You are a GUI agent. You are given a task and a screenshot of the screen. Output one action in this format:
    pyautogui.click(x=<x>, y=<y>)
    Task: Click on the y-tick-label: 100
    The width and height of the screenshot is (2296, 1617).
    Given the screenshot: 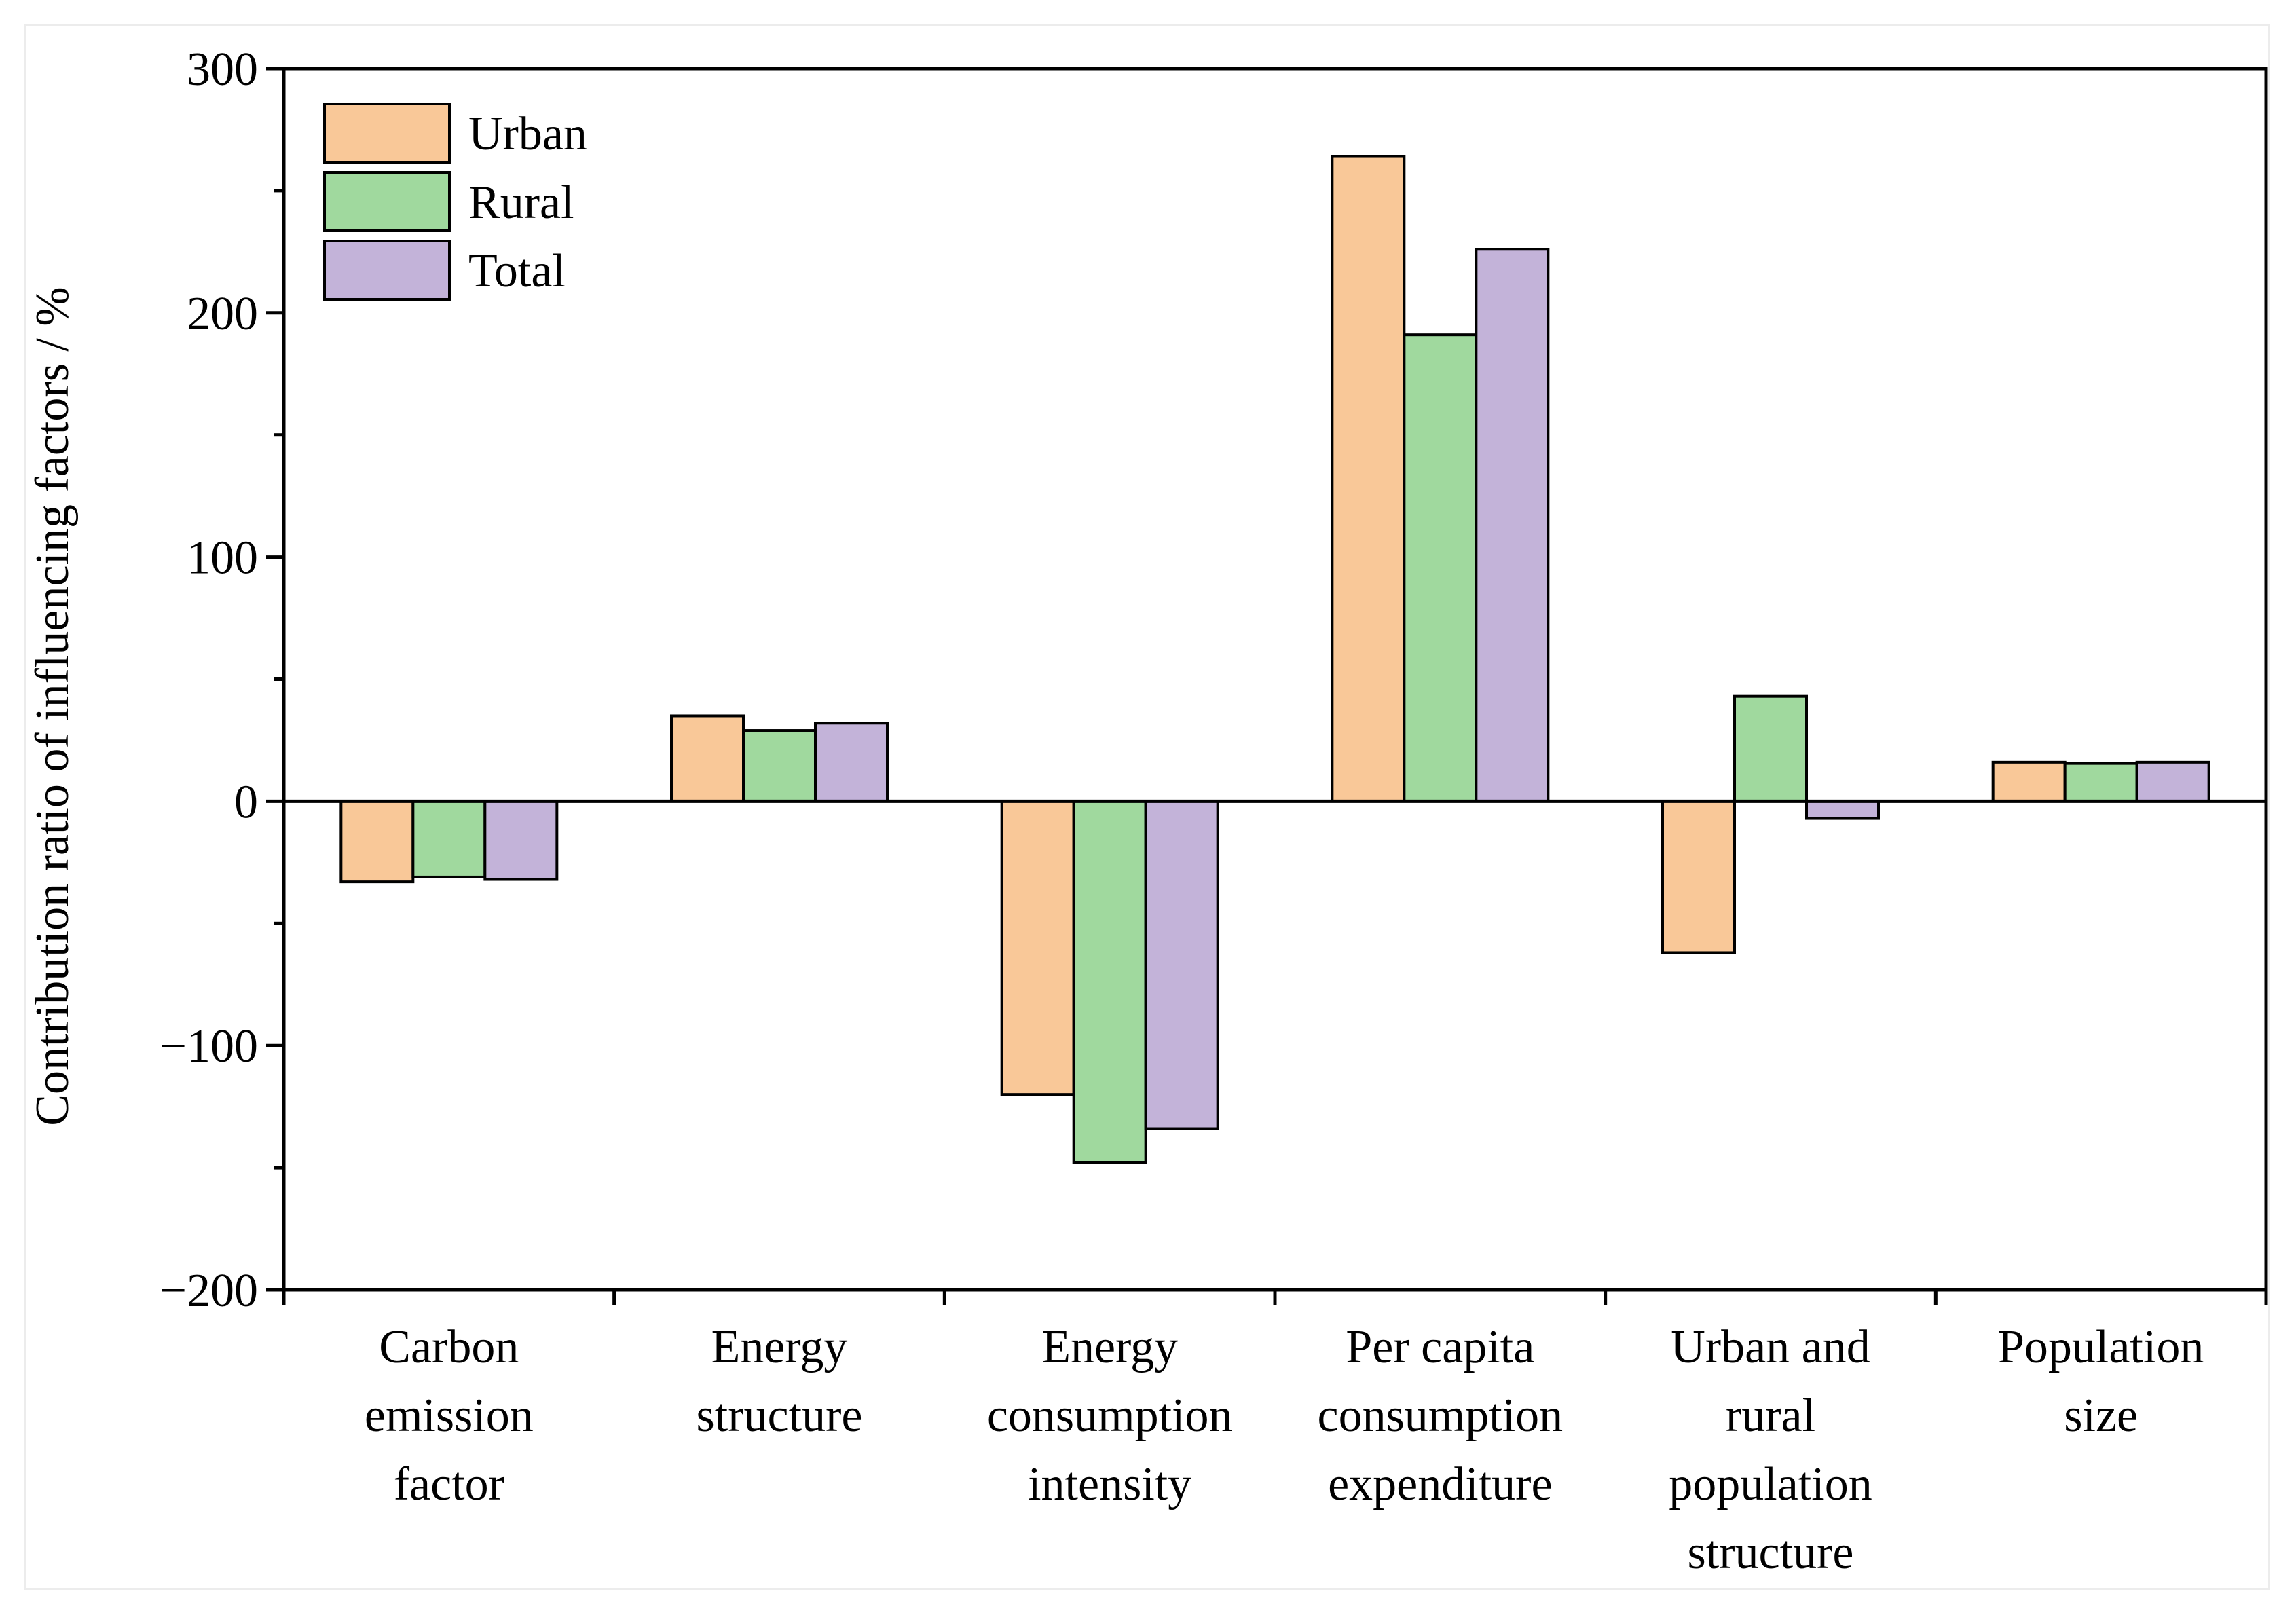 What is the action you would take?
    pyautogui.click(x=222, y=558)
    